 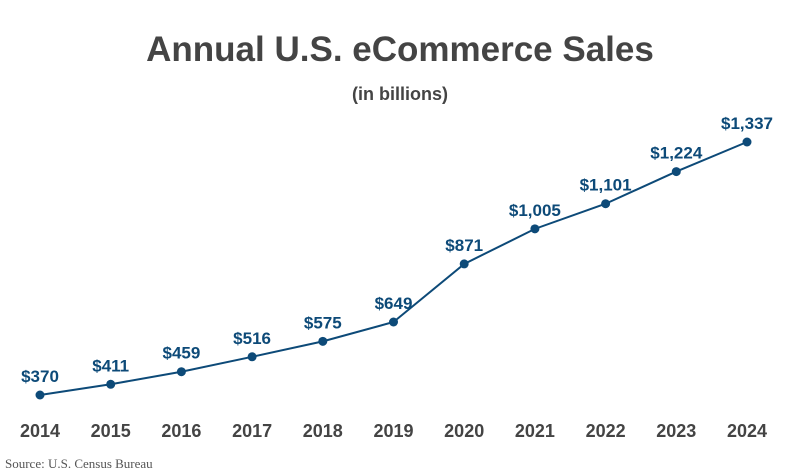 I want to click on data-label: $370, so click(x=40, y=376).